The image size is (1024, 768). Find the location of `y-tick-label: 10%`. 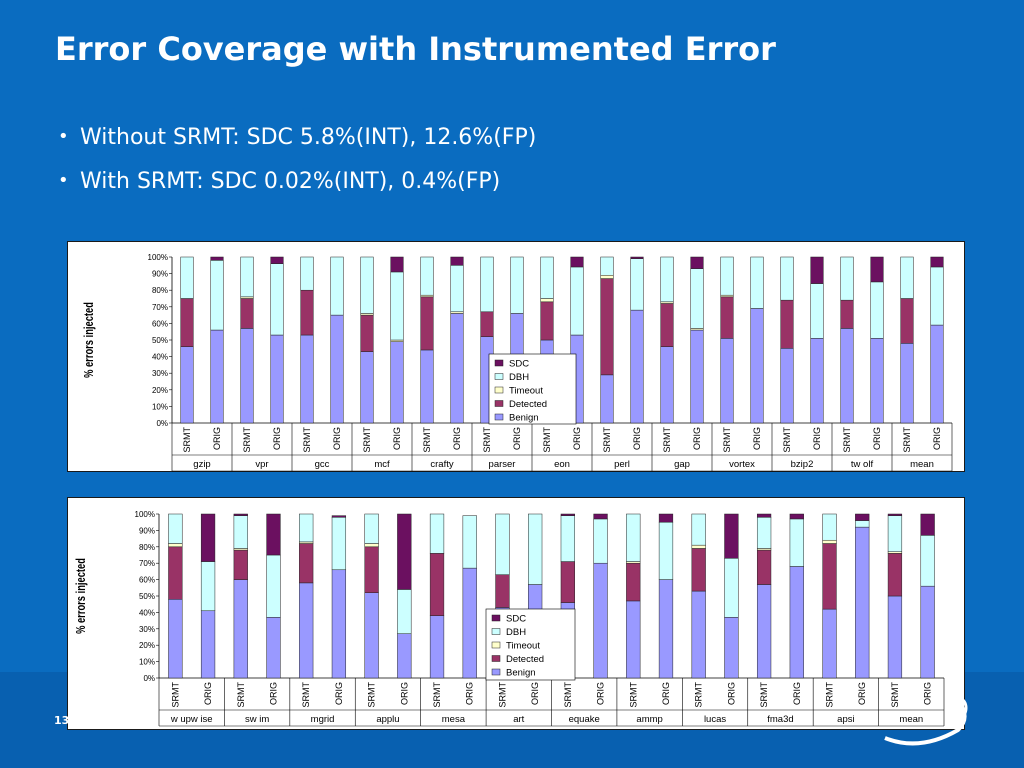

y-tick-label: 10% is located at coordinates (147, 662).